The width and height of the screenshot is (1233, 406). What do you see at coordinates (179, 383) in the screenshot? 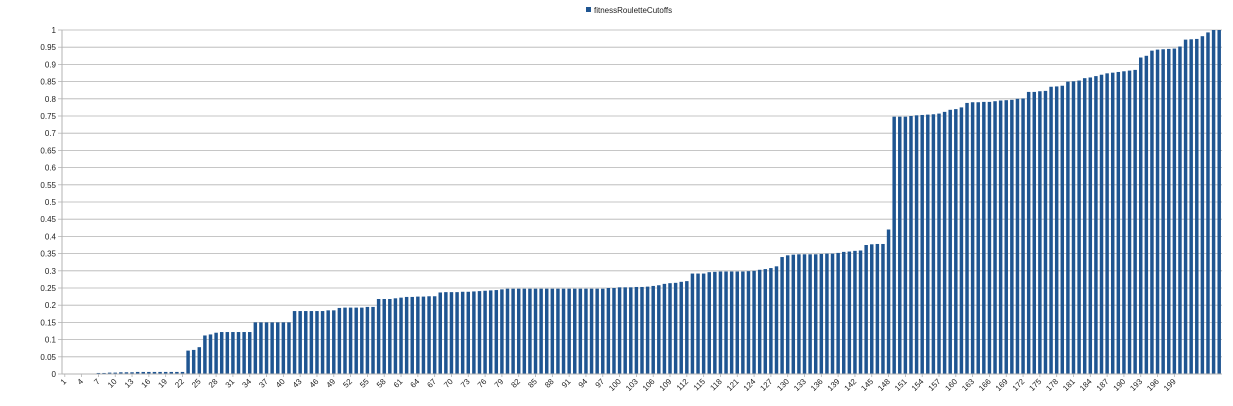
I see `x-tick-label: 22` at bounding box center [179, 383].